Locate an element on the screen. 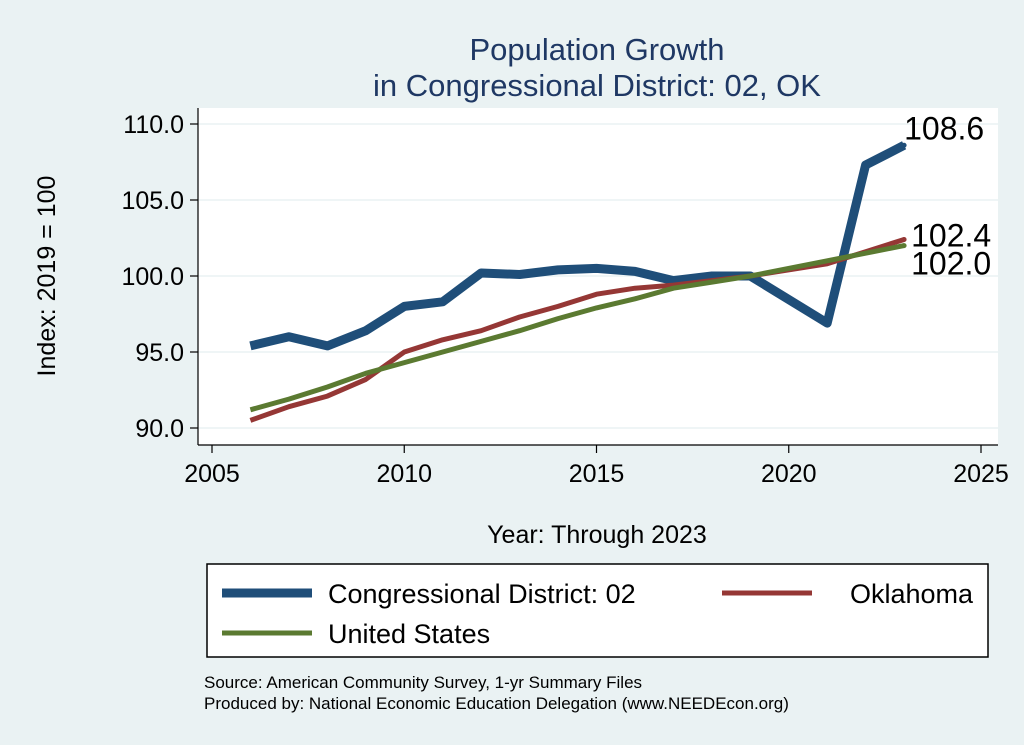  y-tick-label: 110.0 is located at coordinates (153, 125).